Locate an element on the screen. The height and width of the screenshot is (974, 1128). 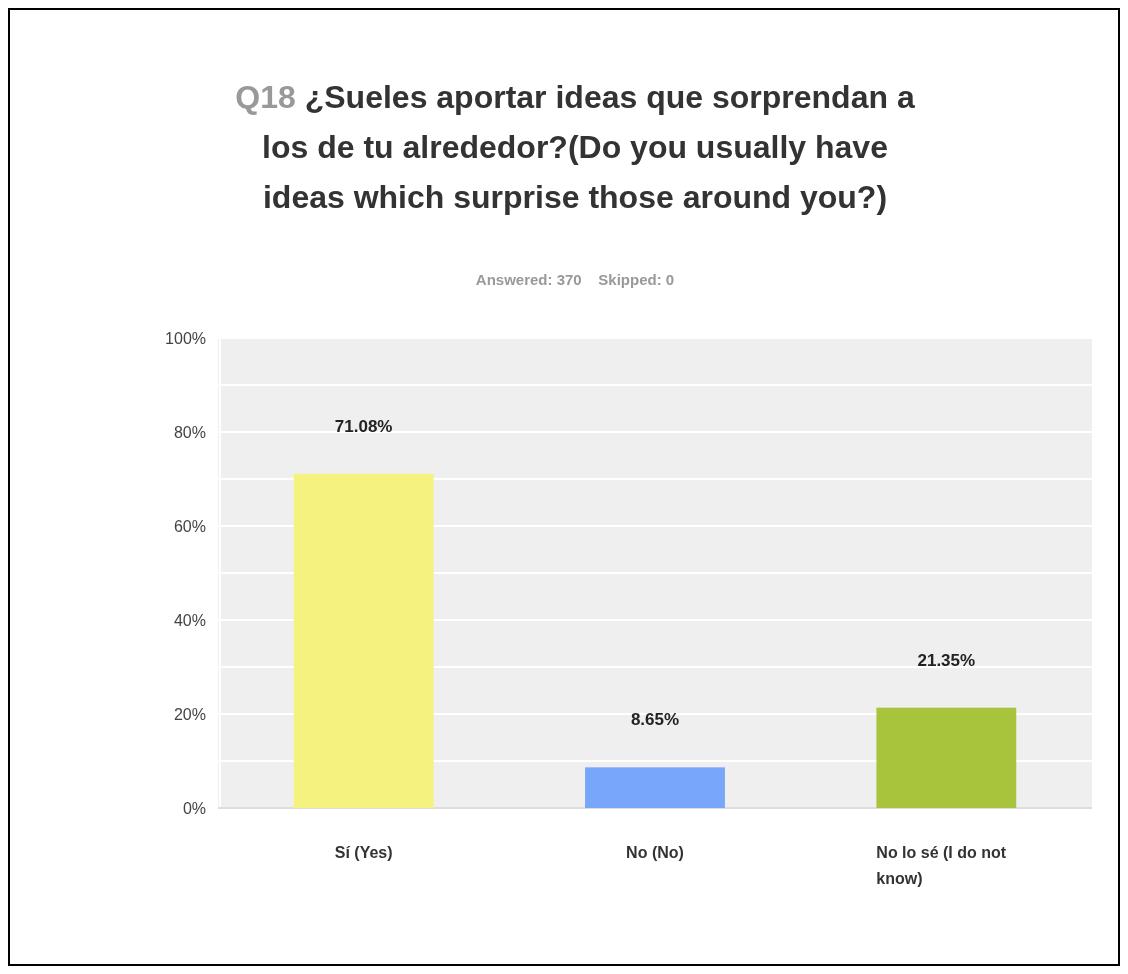
y-tick-label: 100% is located at coordinates (185, 338).